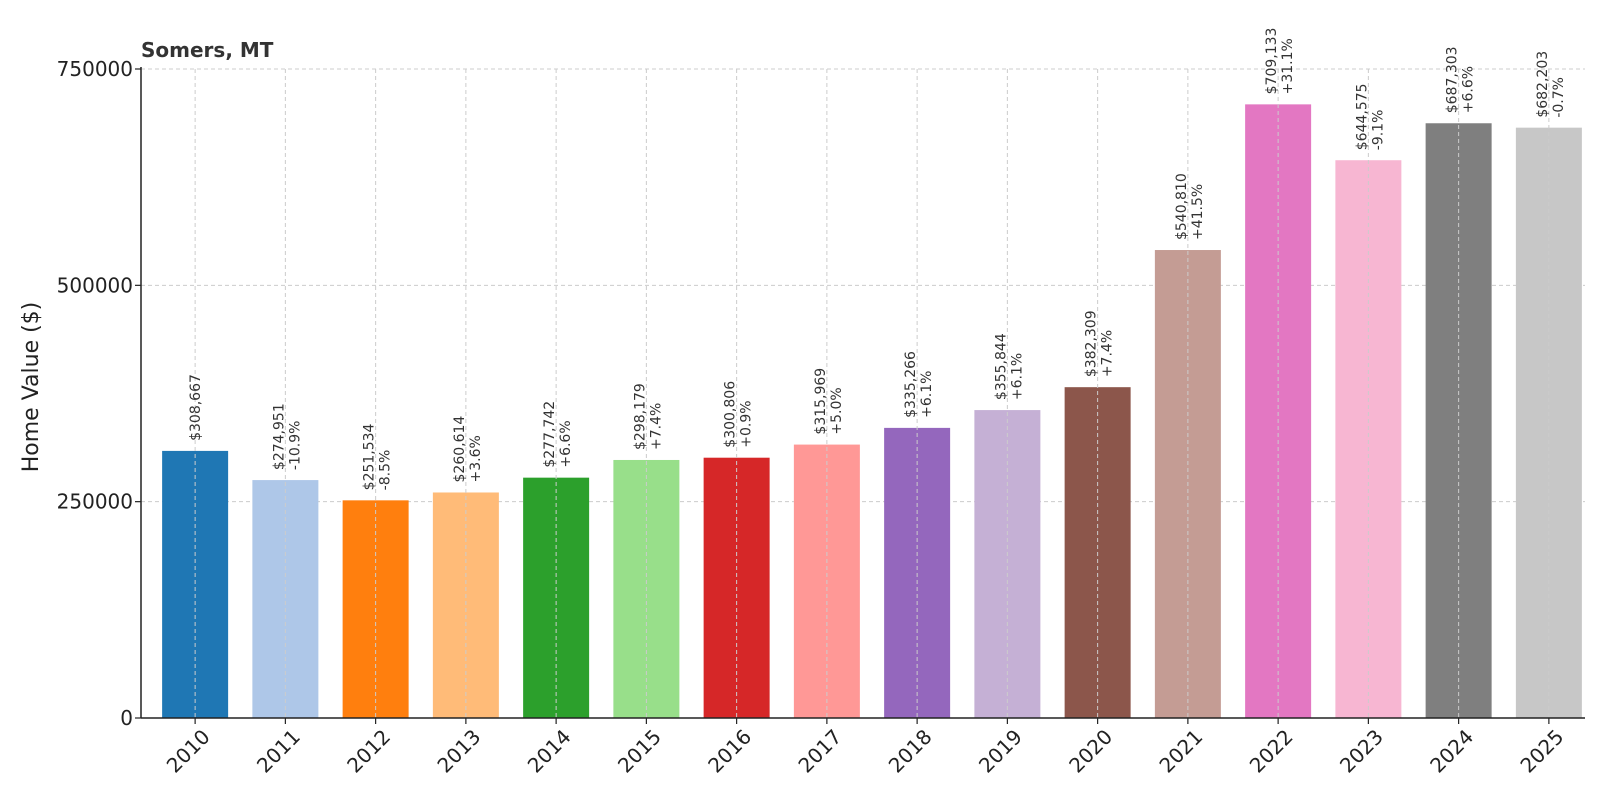 This screenshot has height=800, width=1600. What do you see at coordinates (370, 456) in the screenshot?
I see `value-label: $251,534` at bounding box center [370, 456].